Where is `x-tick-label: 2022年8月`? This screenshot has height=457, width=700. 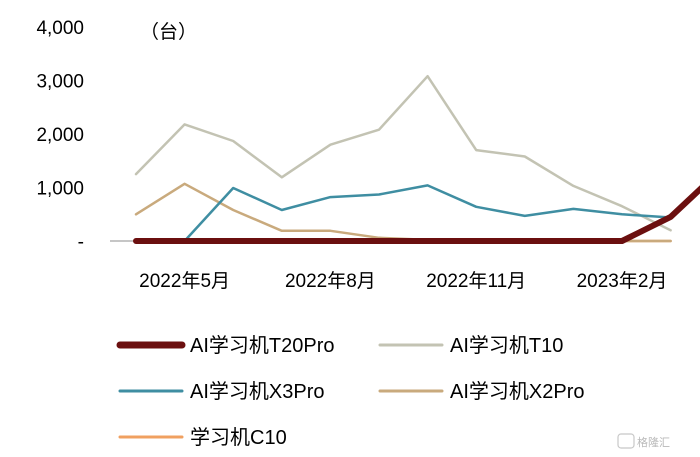 x-tick-label: 2022年8月 is located at coordinates (330, 281).